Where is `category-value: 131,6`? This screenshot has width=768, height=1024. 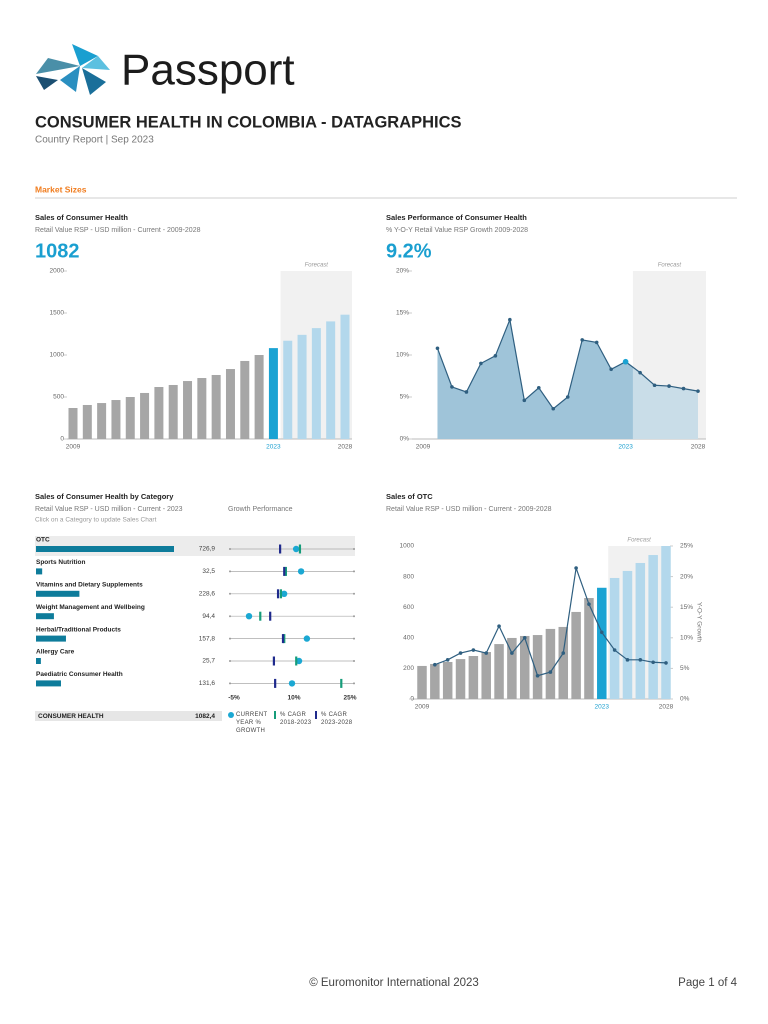 category-value: 131,6 is located at coordinates (207, 683).